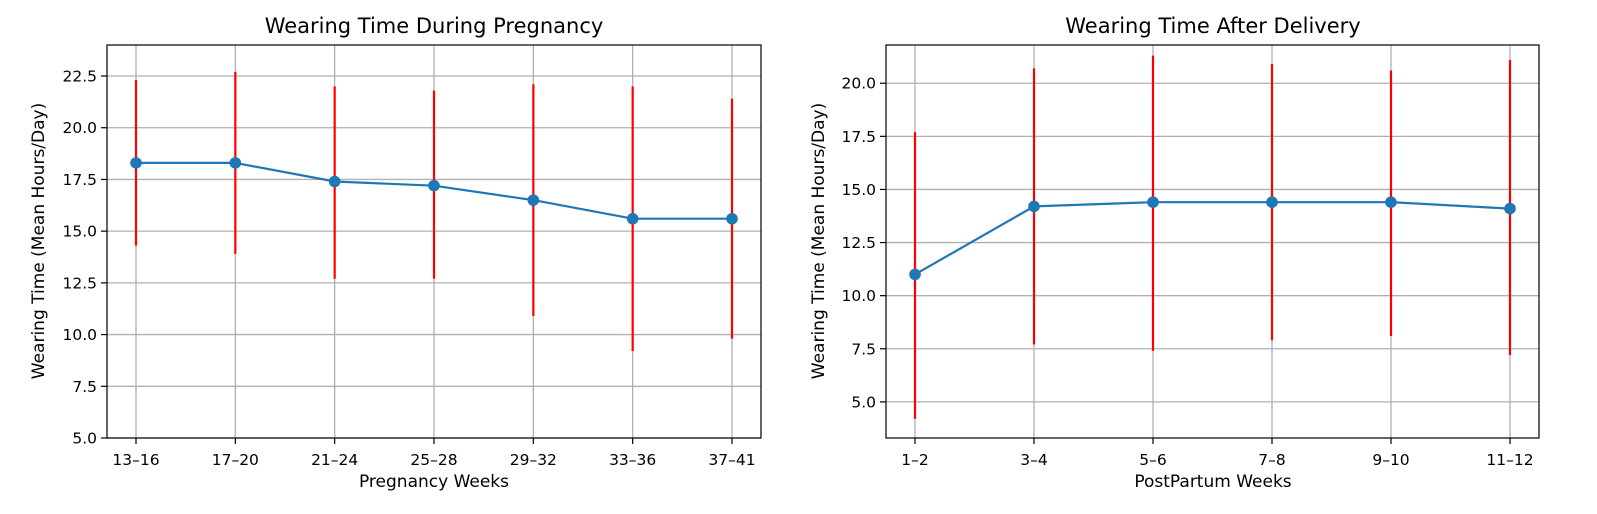  I want to click on x-tick-label: 1–2, so click(914, 460).